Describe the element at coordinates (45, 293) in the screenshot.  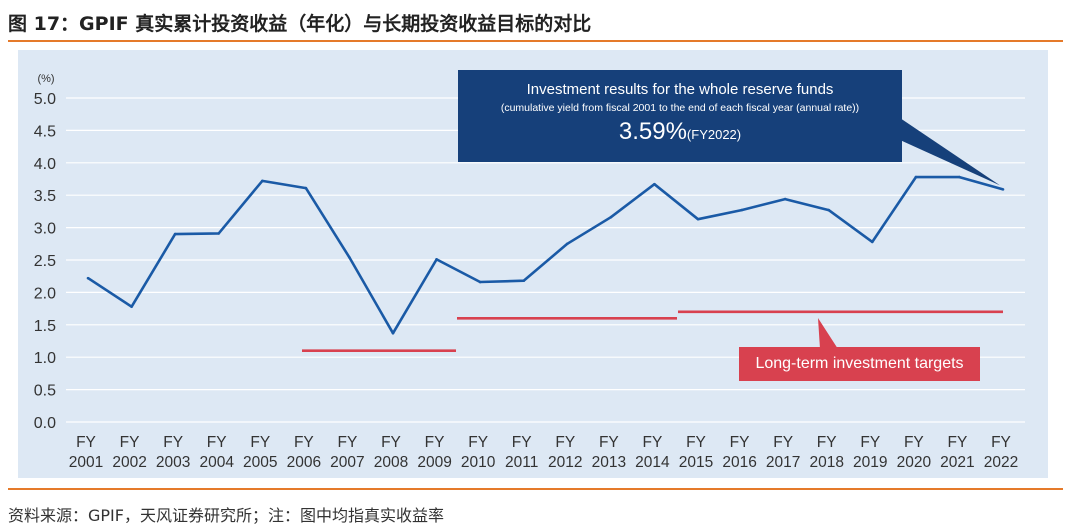
I see `y-tick-label: 2.0` at that location.